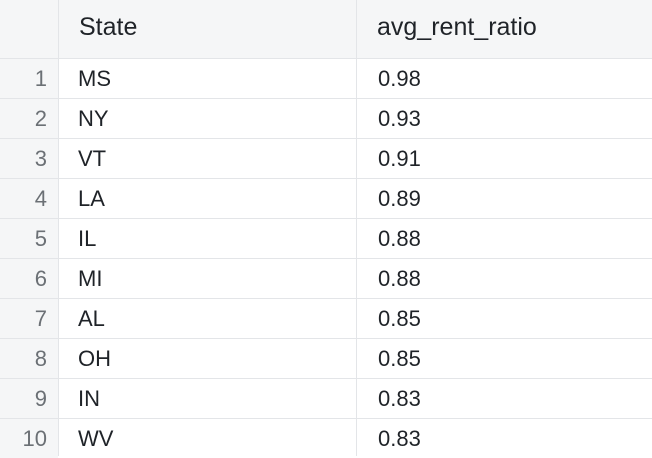 The height and width of the screenshot is (458, 652). What do you see at coordinates (326, 359) in the screenshot?
I see `table-row: 8 OH 0.85` at bounding box center [326, 359].